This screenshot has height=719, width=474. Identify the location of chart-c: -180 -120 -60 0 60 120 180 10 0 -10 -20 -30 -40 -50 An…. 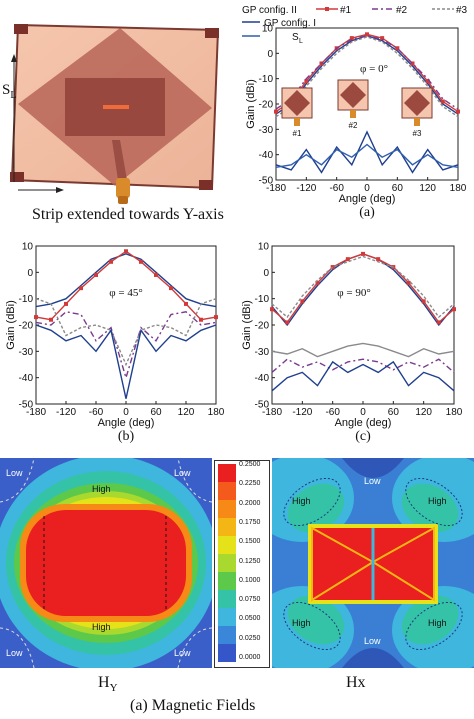
(354, 344).